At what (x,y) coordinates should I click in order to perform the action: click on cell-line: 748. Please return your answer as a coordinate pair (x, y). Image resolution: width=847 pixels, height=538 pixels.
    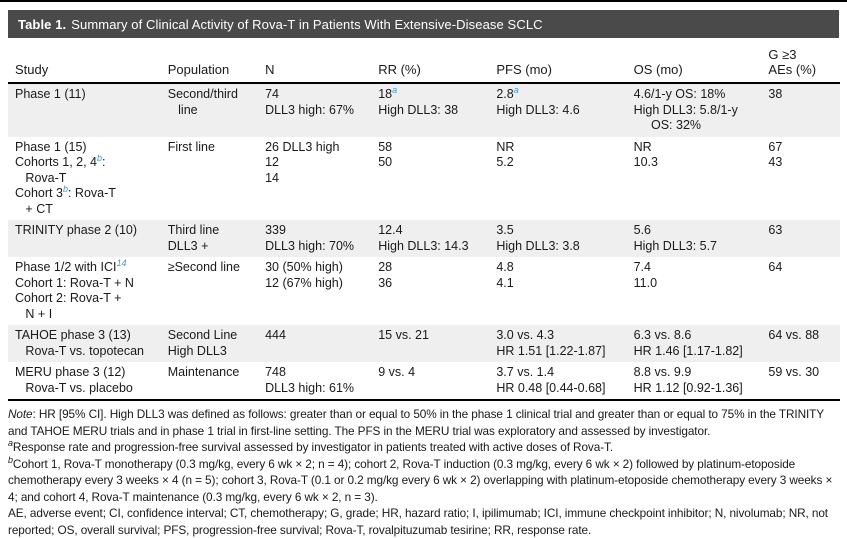
    Looking at the image, I should click on (275, 372).